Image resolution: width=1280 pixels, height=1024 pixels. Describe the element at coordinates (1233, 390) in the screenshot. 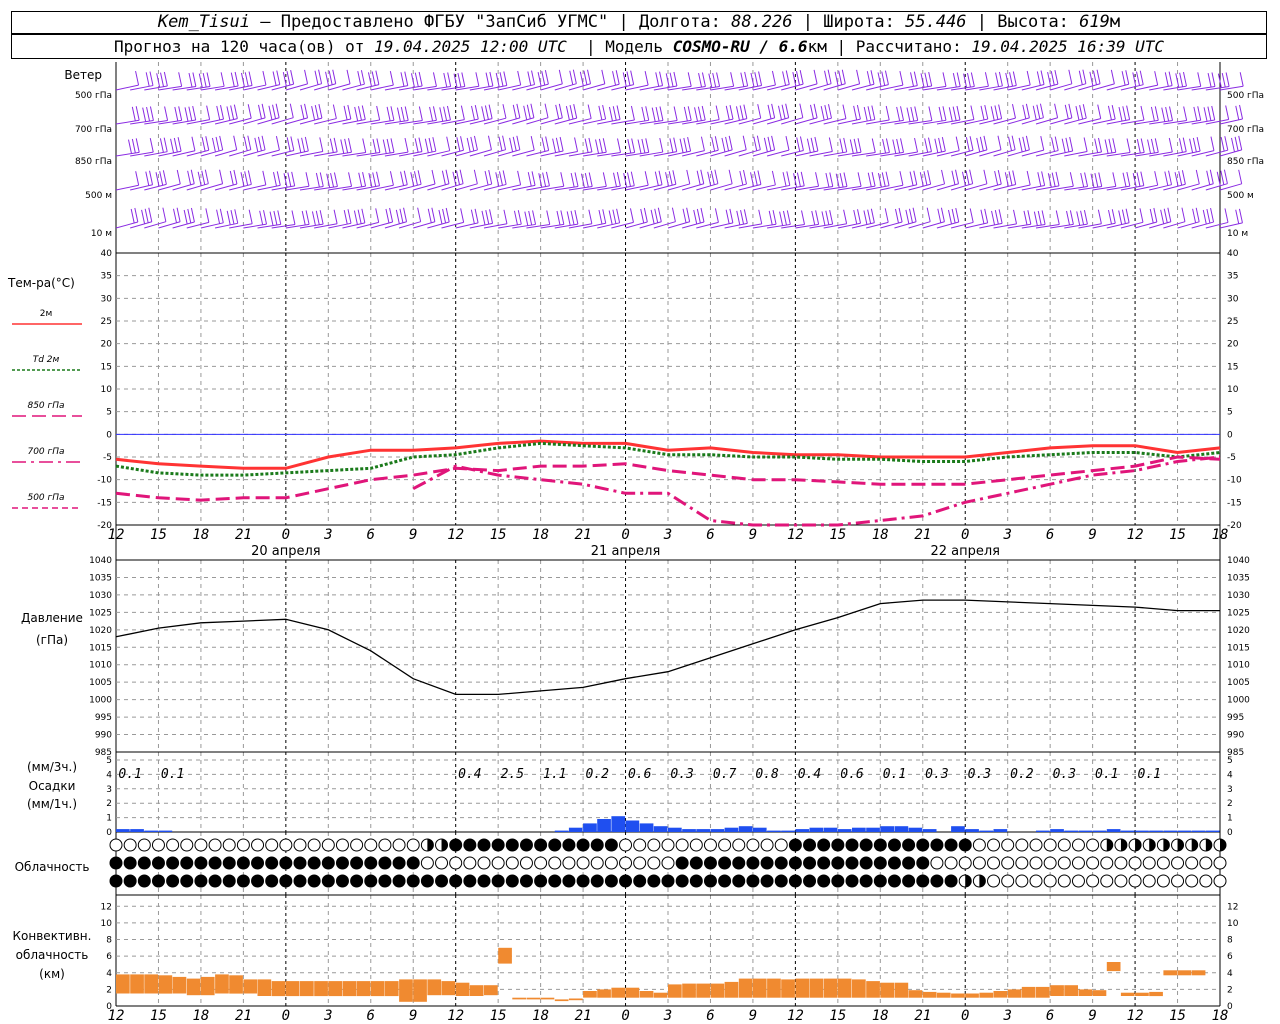

I see `temp-ytick-right: 10` at that location.